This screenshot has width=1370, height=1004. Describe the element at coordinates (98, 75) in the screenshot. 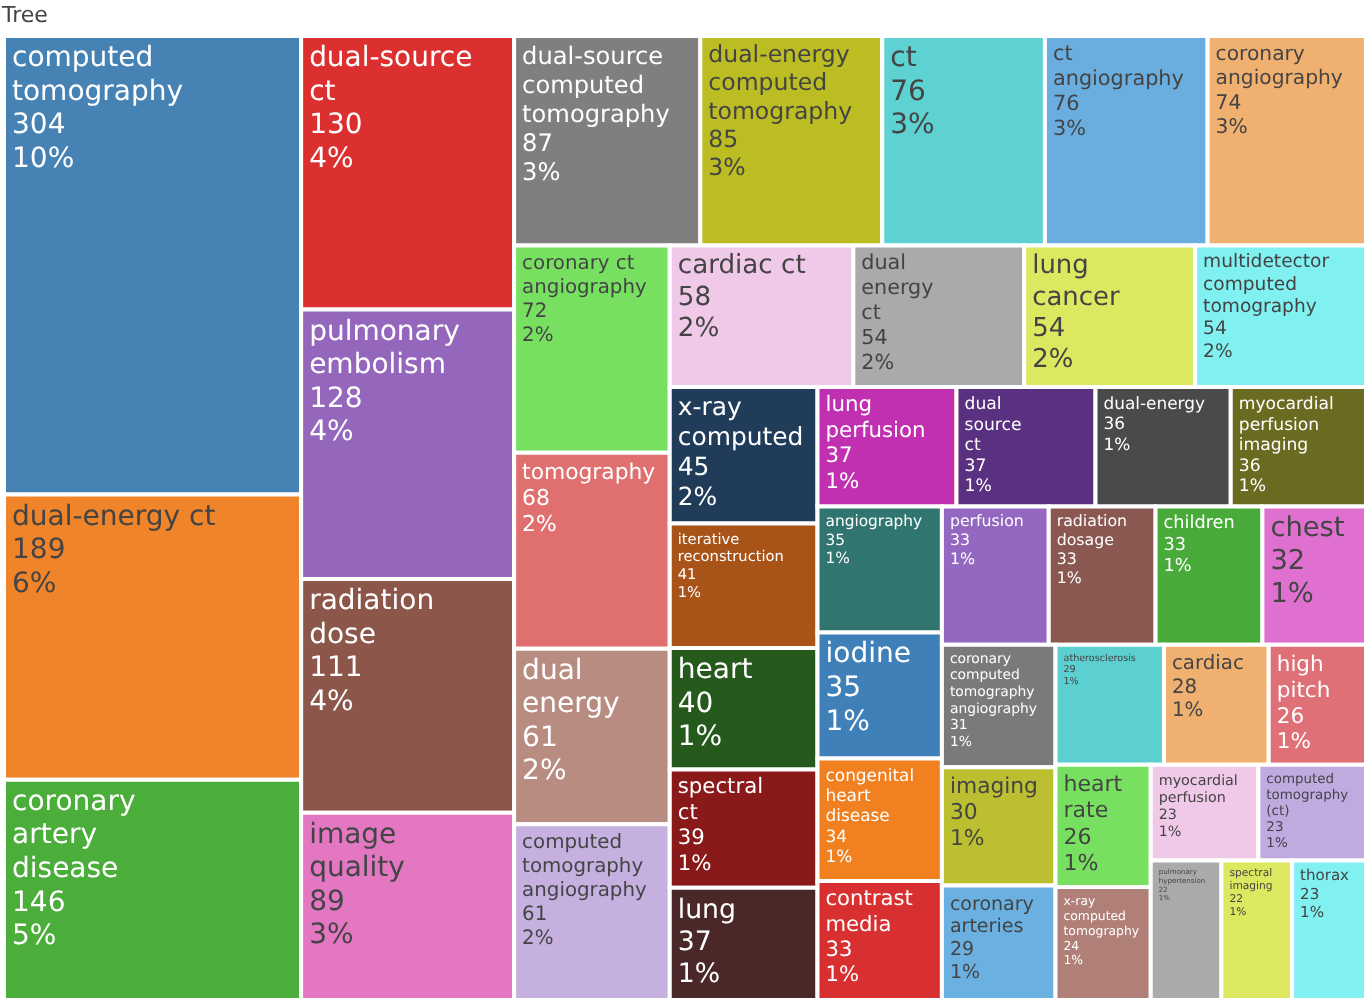

I see `category-label: computed tomography` at that location.